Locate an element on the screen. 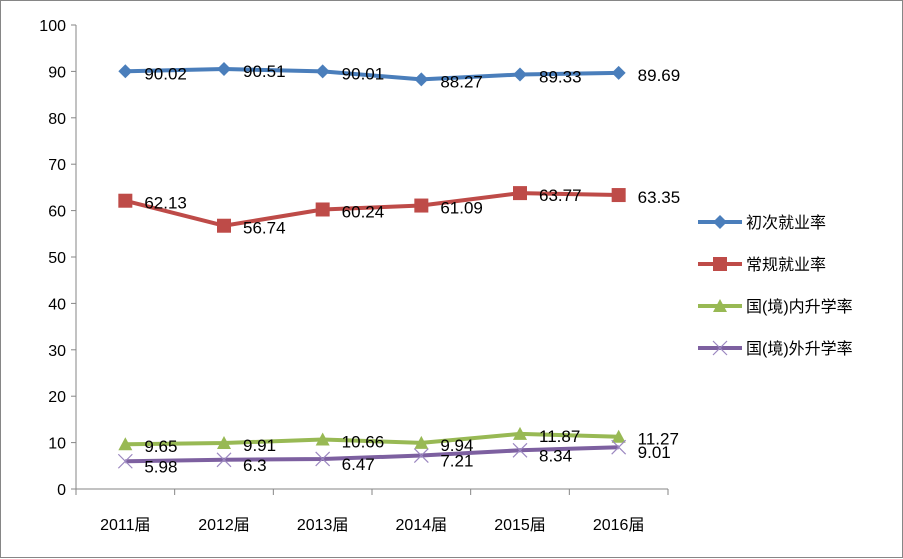 This screenshot has height=559, width=903. x-tick-label: 2016届 is located at coordinates (619, 525).